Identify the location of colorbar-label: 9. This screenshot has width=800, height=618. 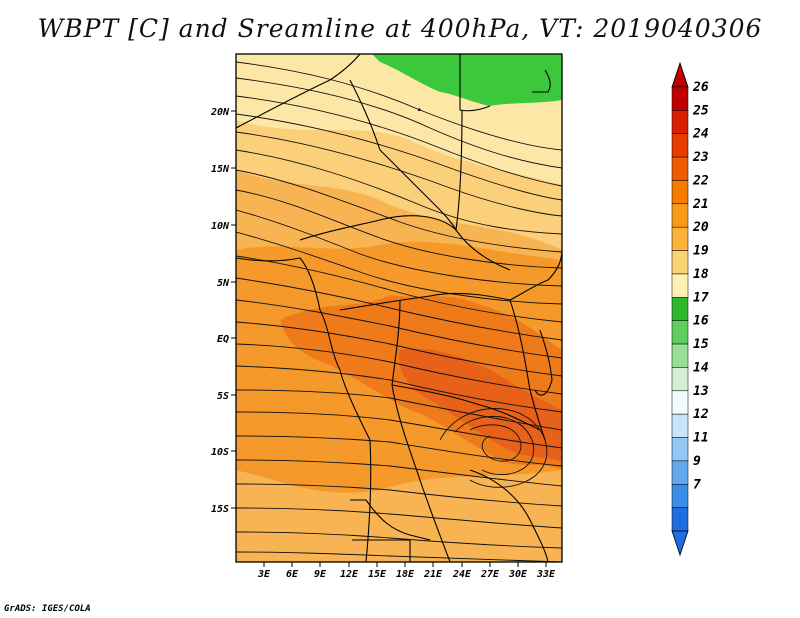
(697, 461).